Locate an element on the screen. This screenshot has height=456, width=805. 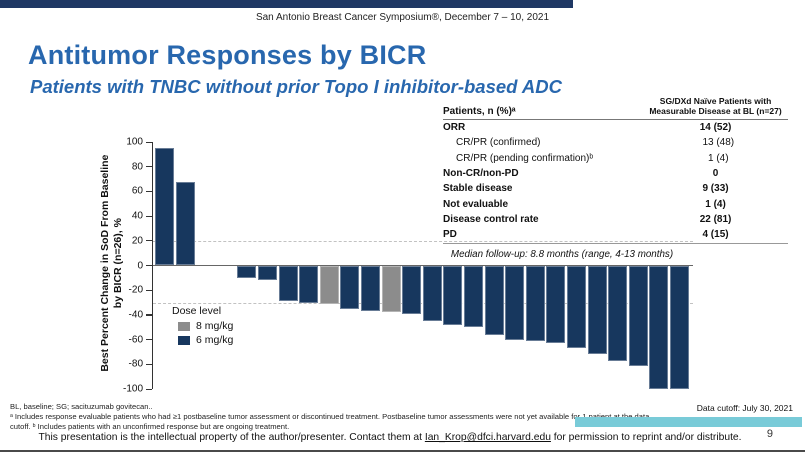
y-tick-label: -40 is located at coordinates (135, 315).